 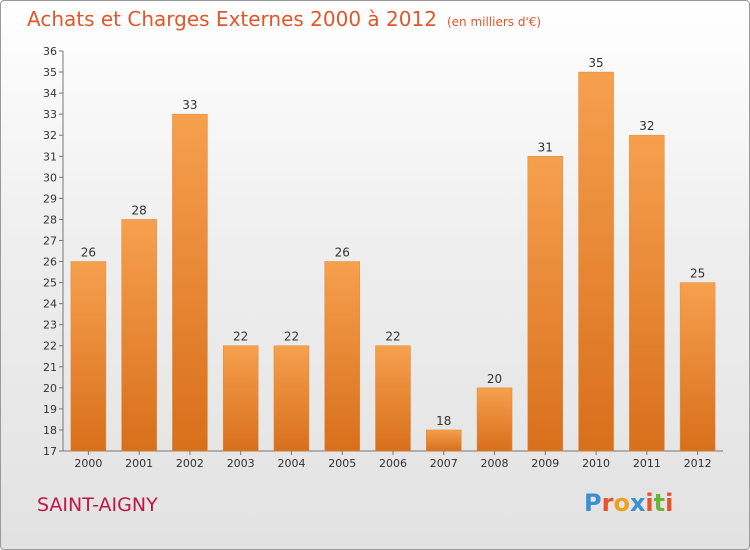 I want to click on y-tick-label: 32, so click(x=50, y=135).